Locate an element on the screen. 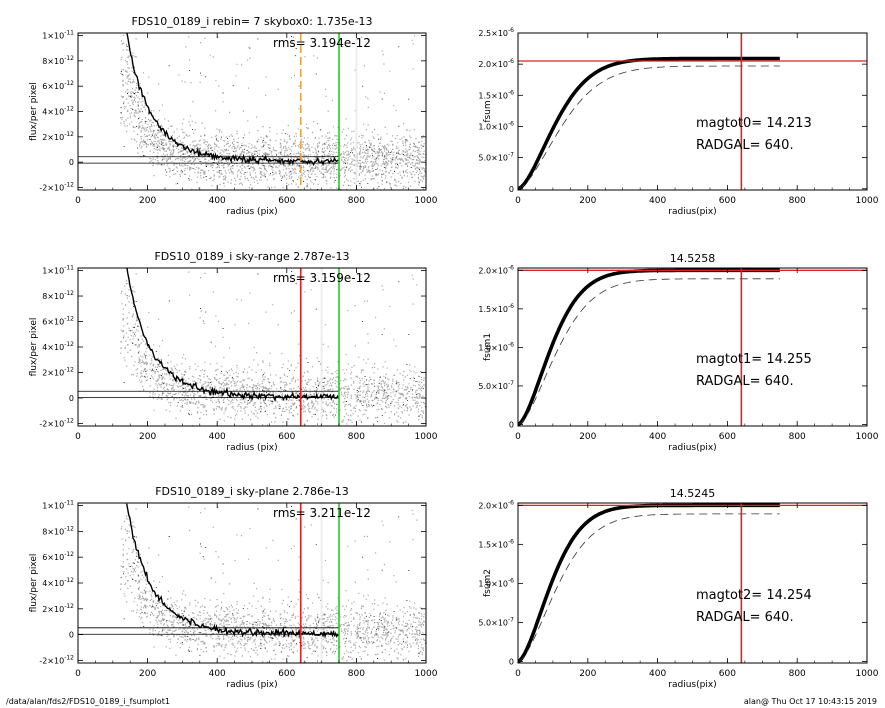  y-axis-label: fsum is located at coordinates (488, 111).